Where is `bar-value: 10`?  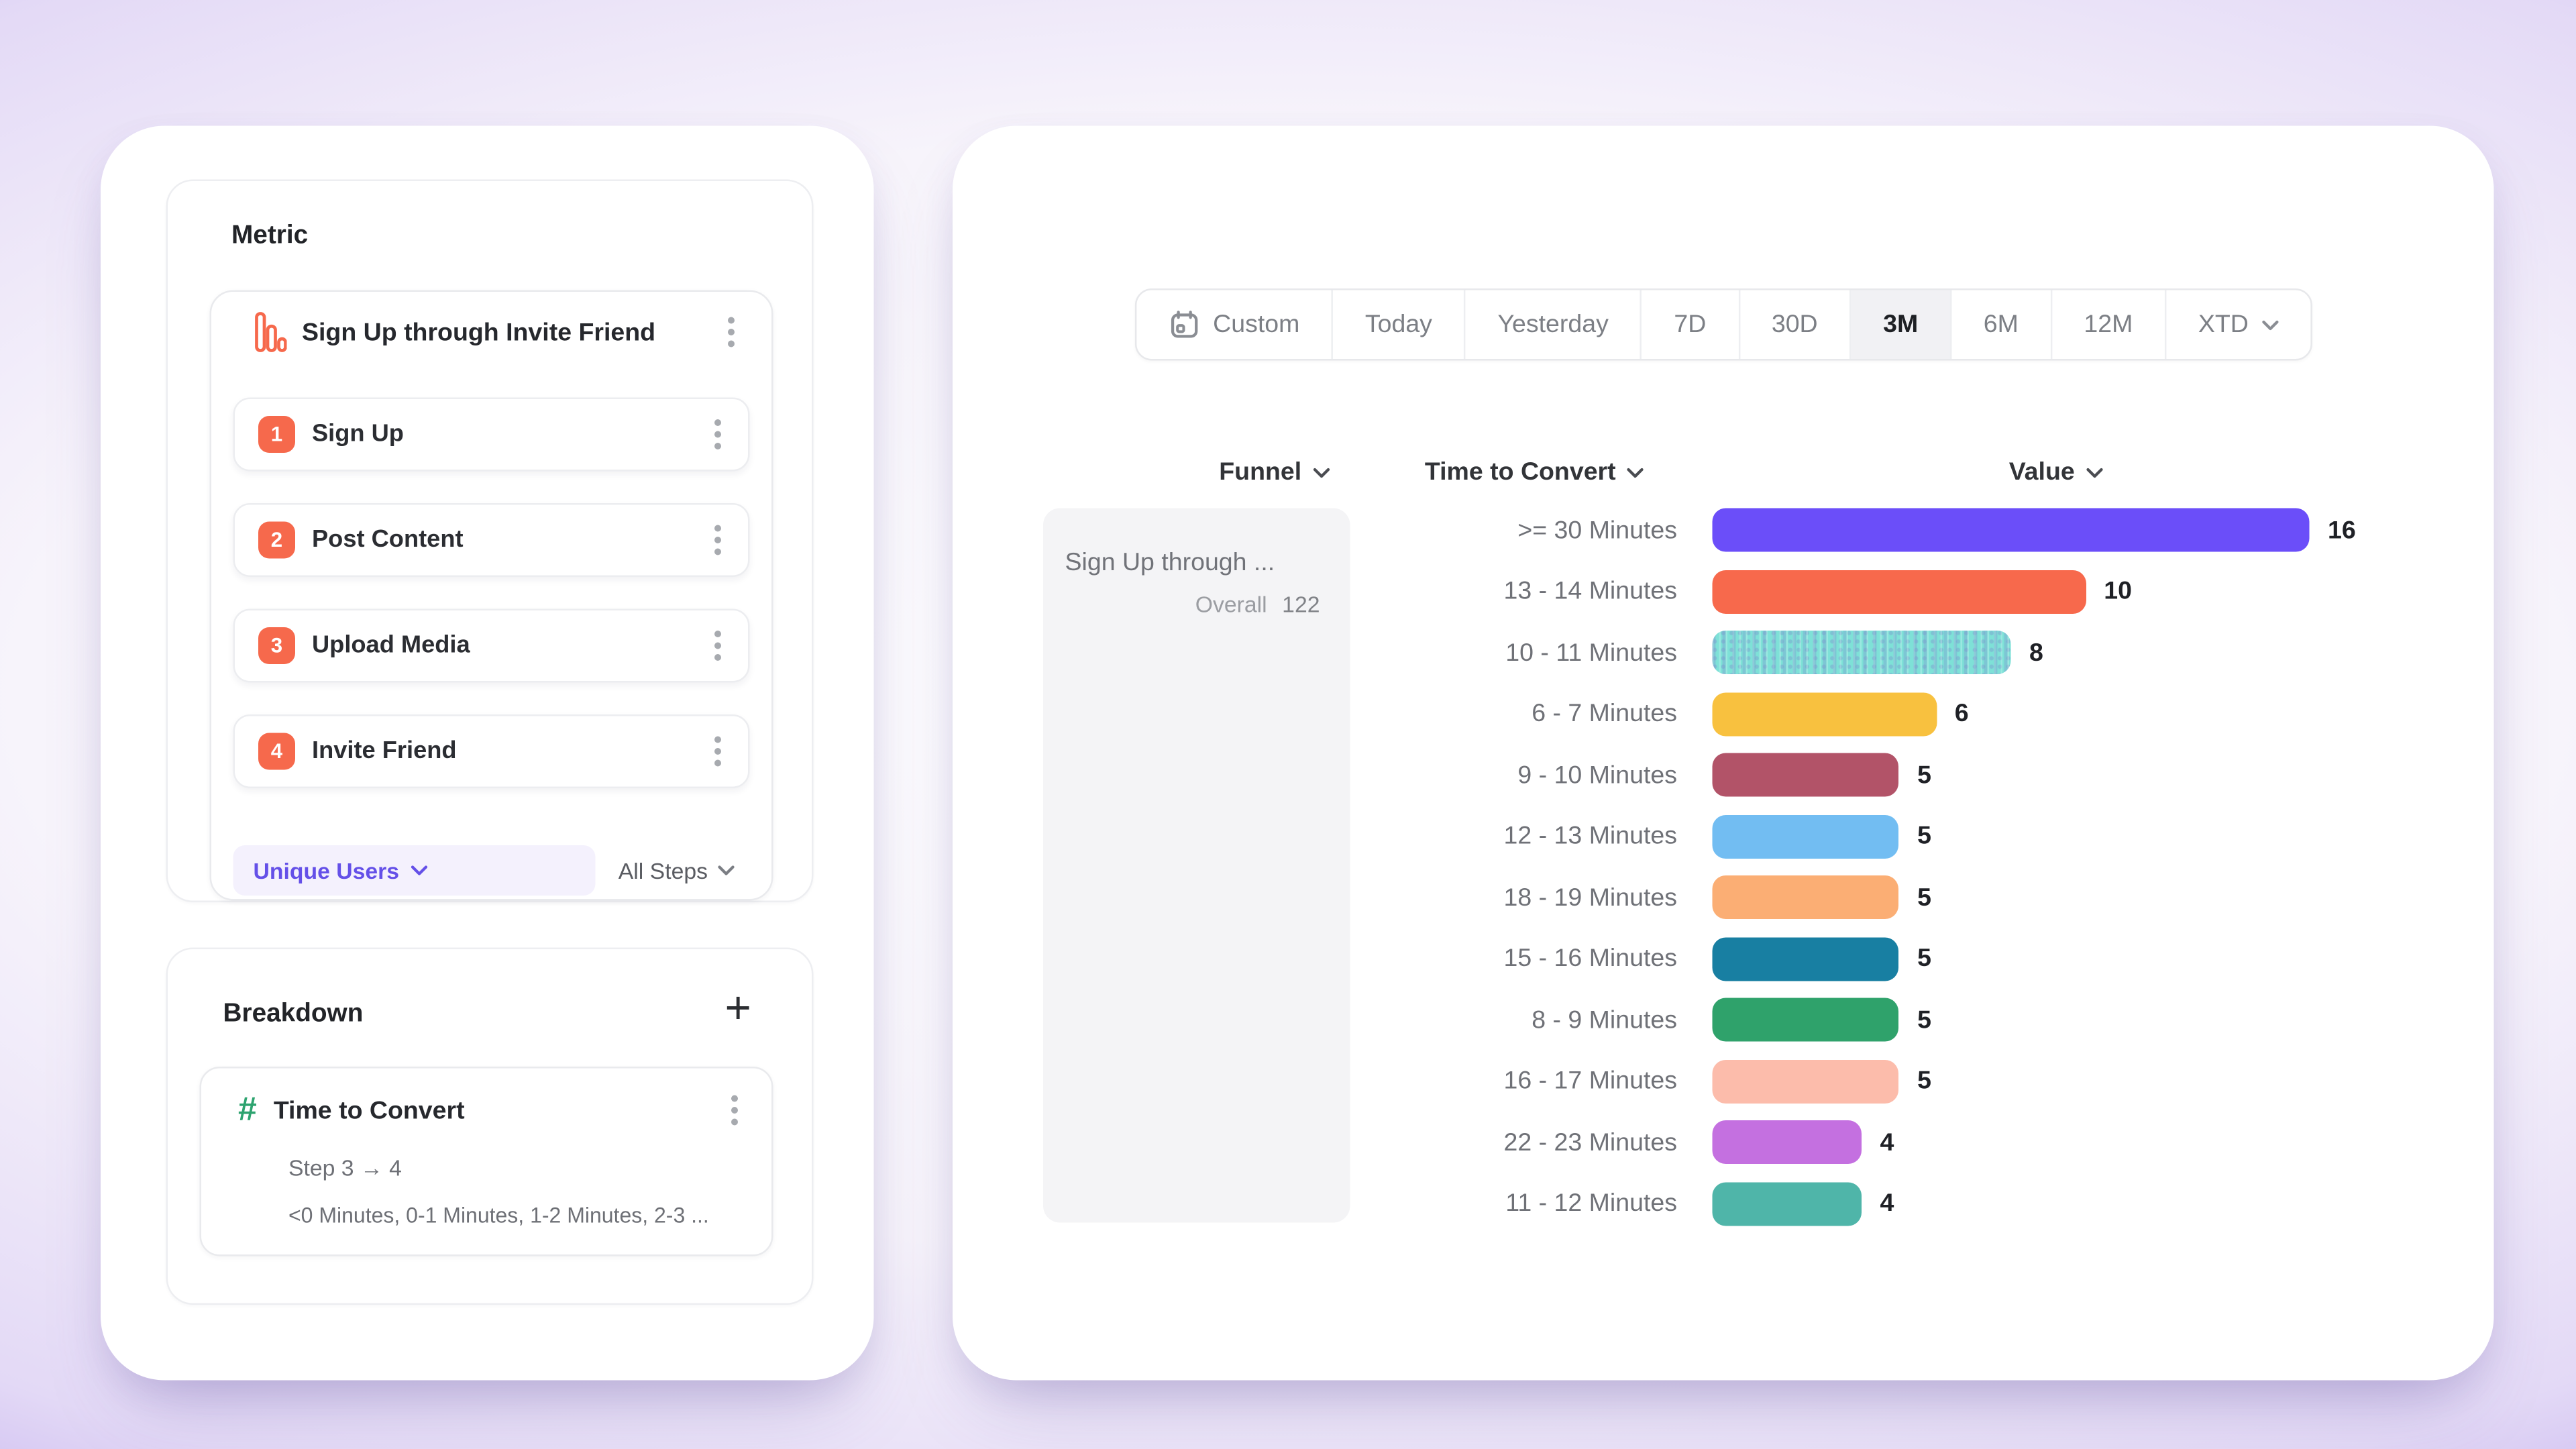
bar-value: 10 is located at coordinates (2118, 591).